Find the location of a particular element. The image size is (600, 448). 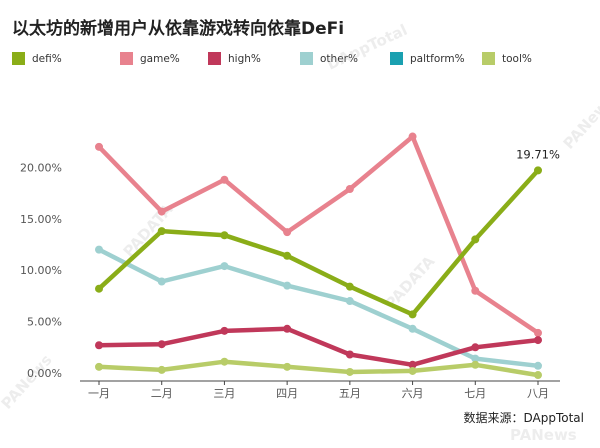

y-tick-label: 5.00% is located at coordinates (44, 322).